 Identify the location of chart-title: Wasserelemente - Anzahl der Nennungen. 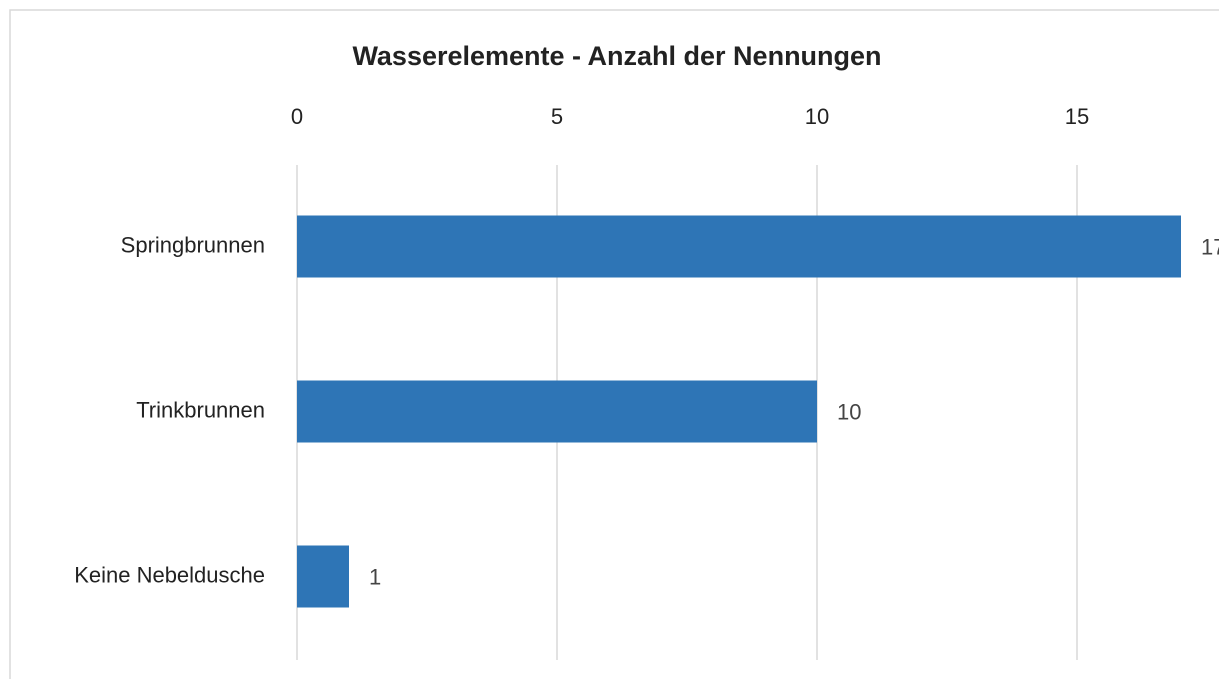
(616, 56).